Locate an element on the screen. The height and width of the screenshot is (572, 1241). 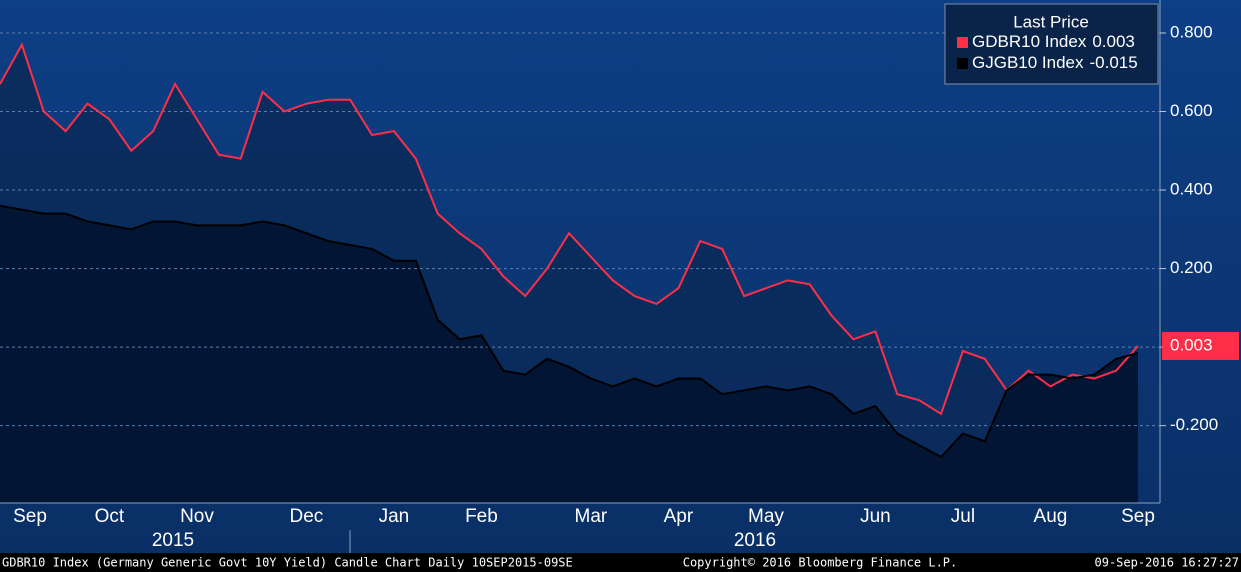
legend-entry: GDBR10 Index 0.003 is located at coordinates (1053, 41).